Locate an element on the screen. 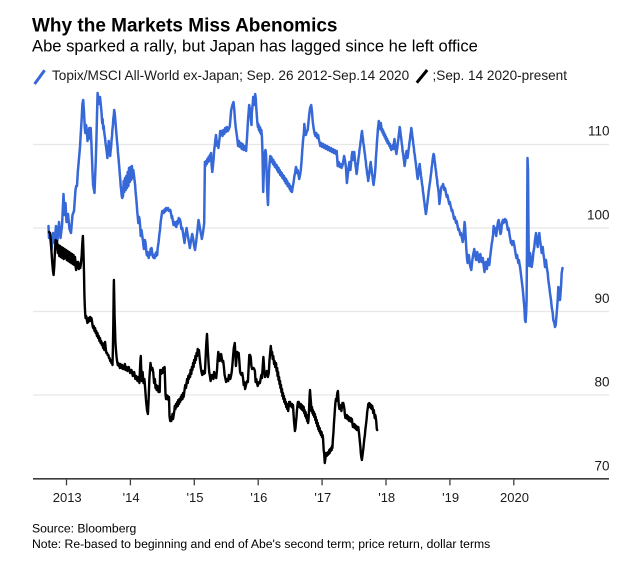  svg-text: 2013 is located at coordinates (67, 497).